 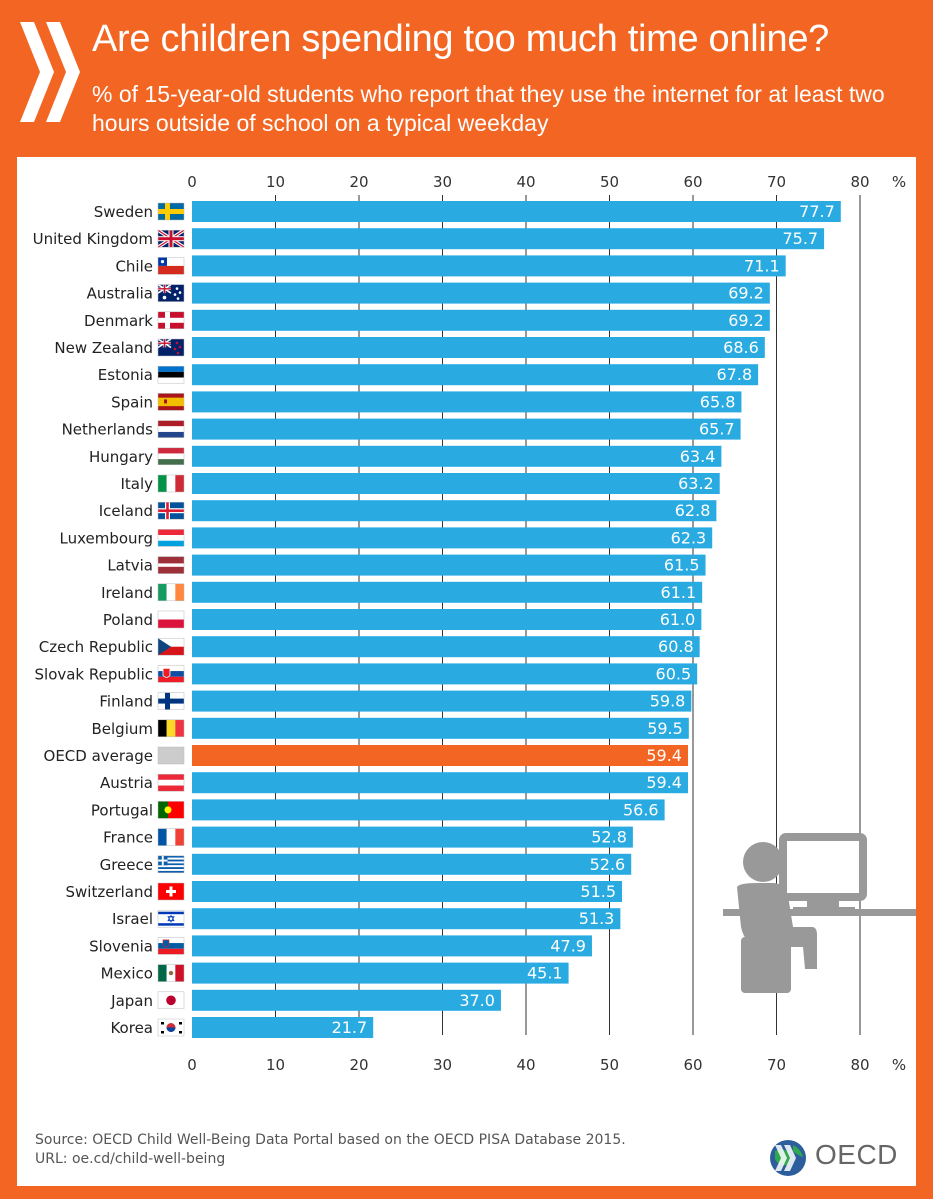 What do you see at coordinates (478, 347) in the screenshot?
I see `bar-new-zealand` at bounding box center [478, 347].